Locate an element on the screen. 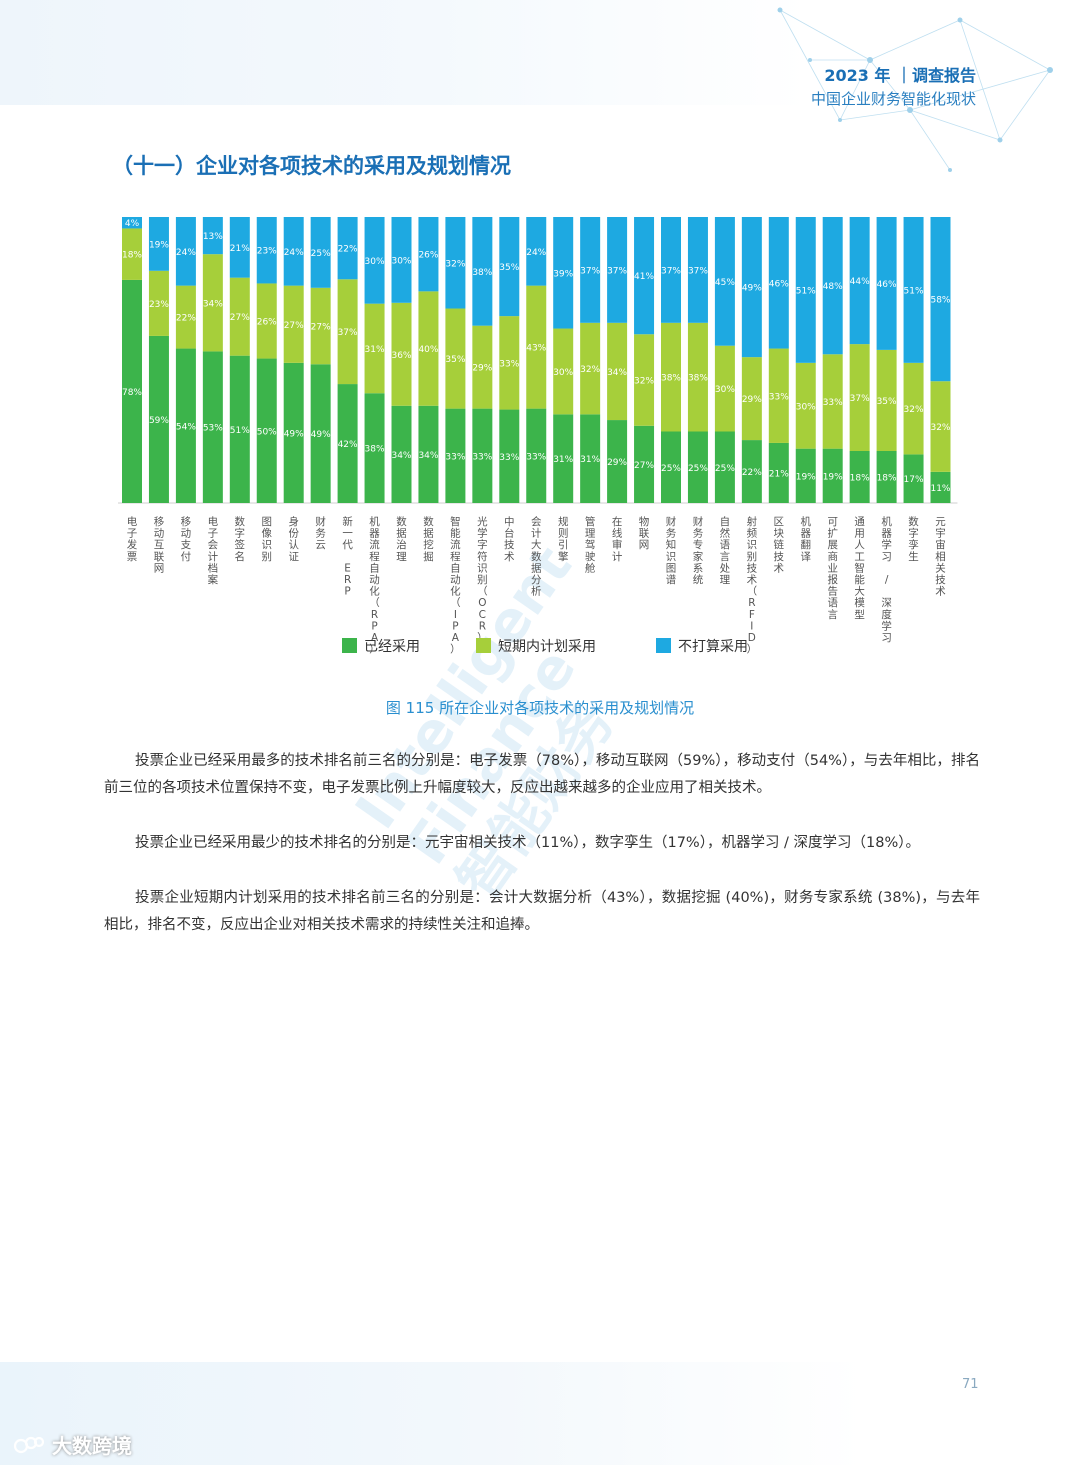 The image size is (1080, 1465). category-label: 机器流程自动化（ R P A） is located at coordinates (374, 585).